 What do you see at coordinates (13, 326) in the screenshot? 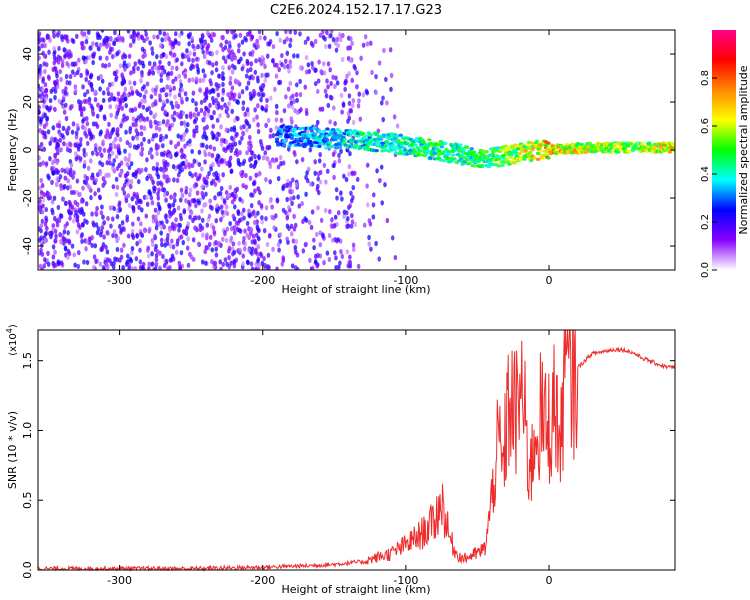
I see `snr-multiplier-close: )` at bounding box center [13, 326].